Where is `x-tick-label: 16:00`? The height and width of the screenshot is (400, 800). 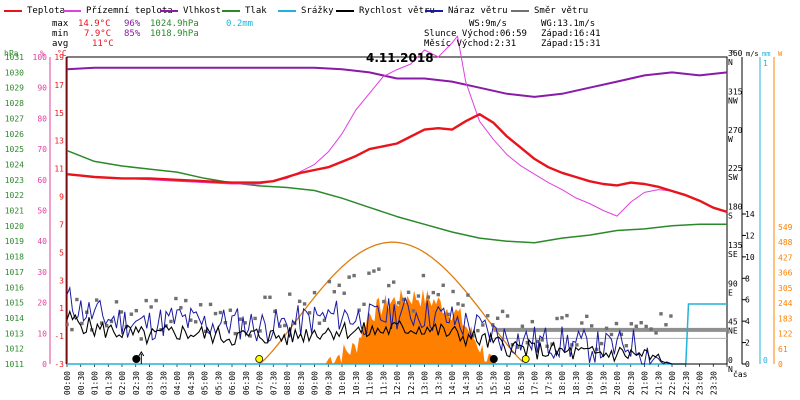 x-tick-label: 16:00 is located at coordinates (507, 383).